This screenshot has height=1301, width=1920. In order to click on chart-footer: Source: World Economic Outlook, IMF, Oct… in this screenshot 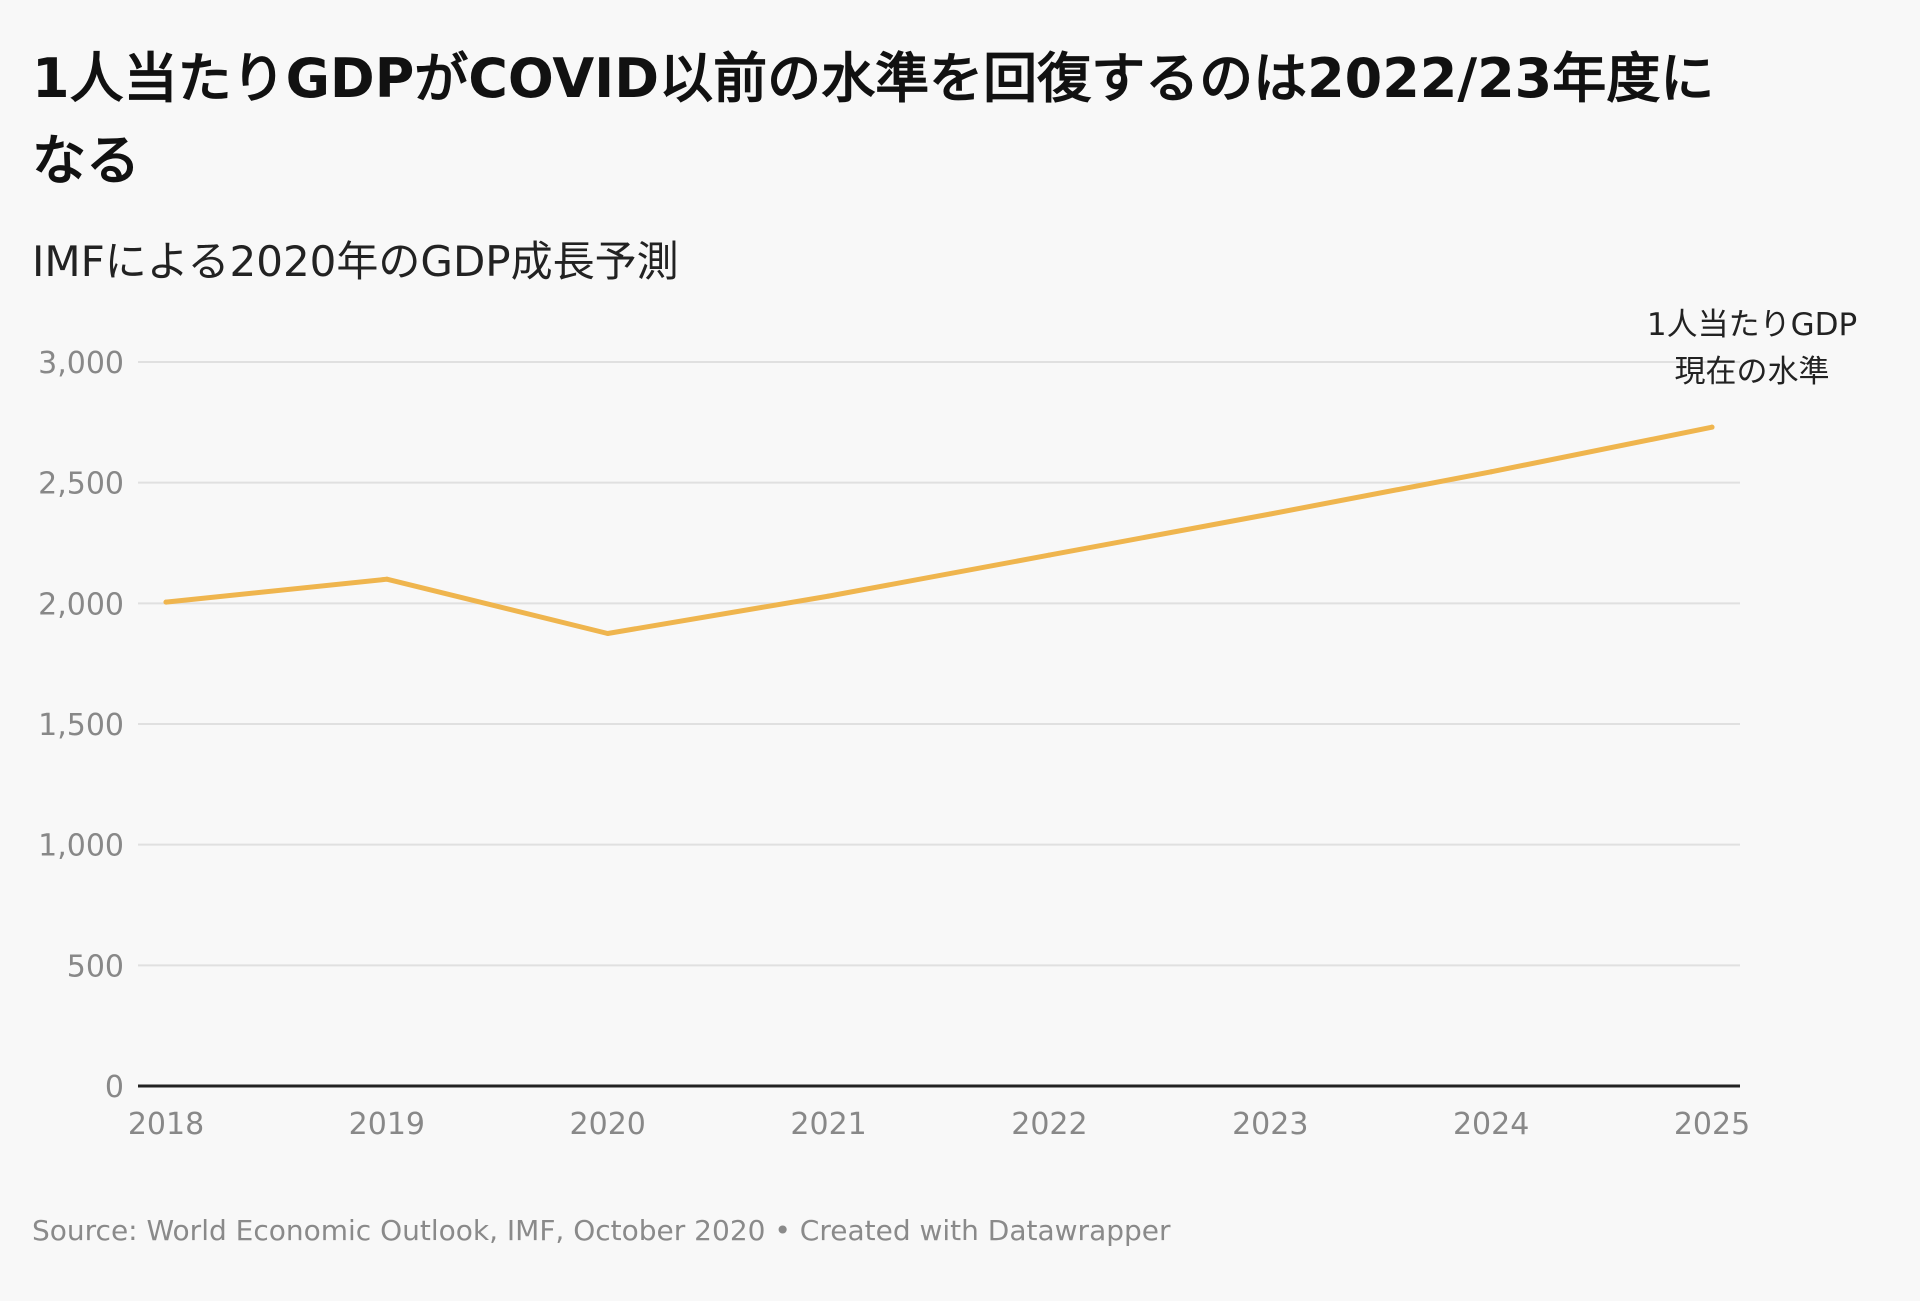, I will do `click(601, 1231)`.